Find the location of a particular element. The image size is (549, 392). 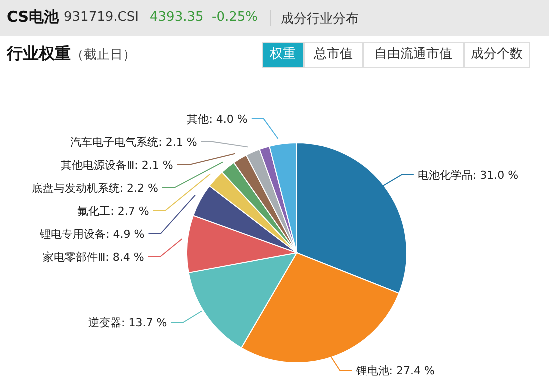

slice-label: 其他电源设备Ⅲ: 2.1 % is located at coordinates (117, 165).